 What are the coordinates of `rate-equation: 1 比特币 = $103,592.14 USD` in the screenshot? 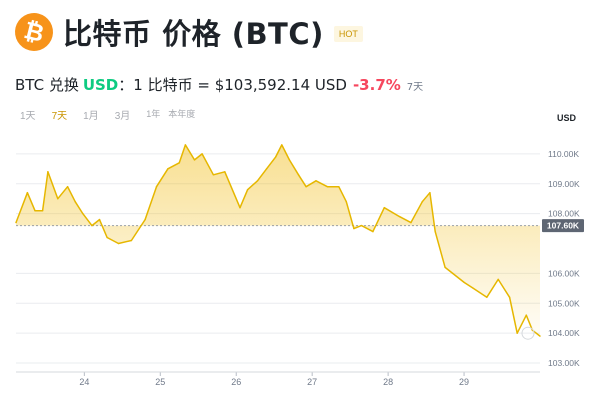 It's located at (240, 85).